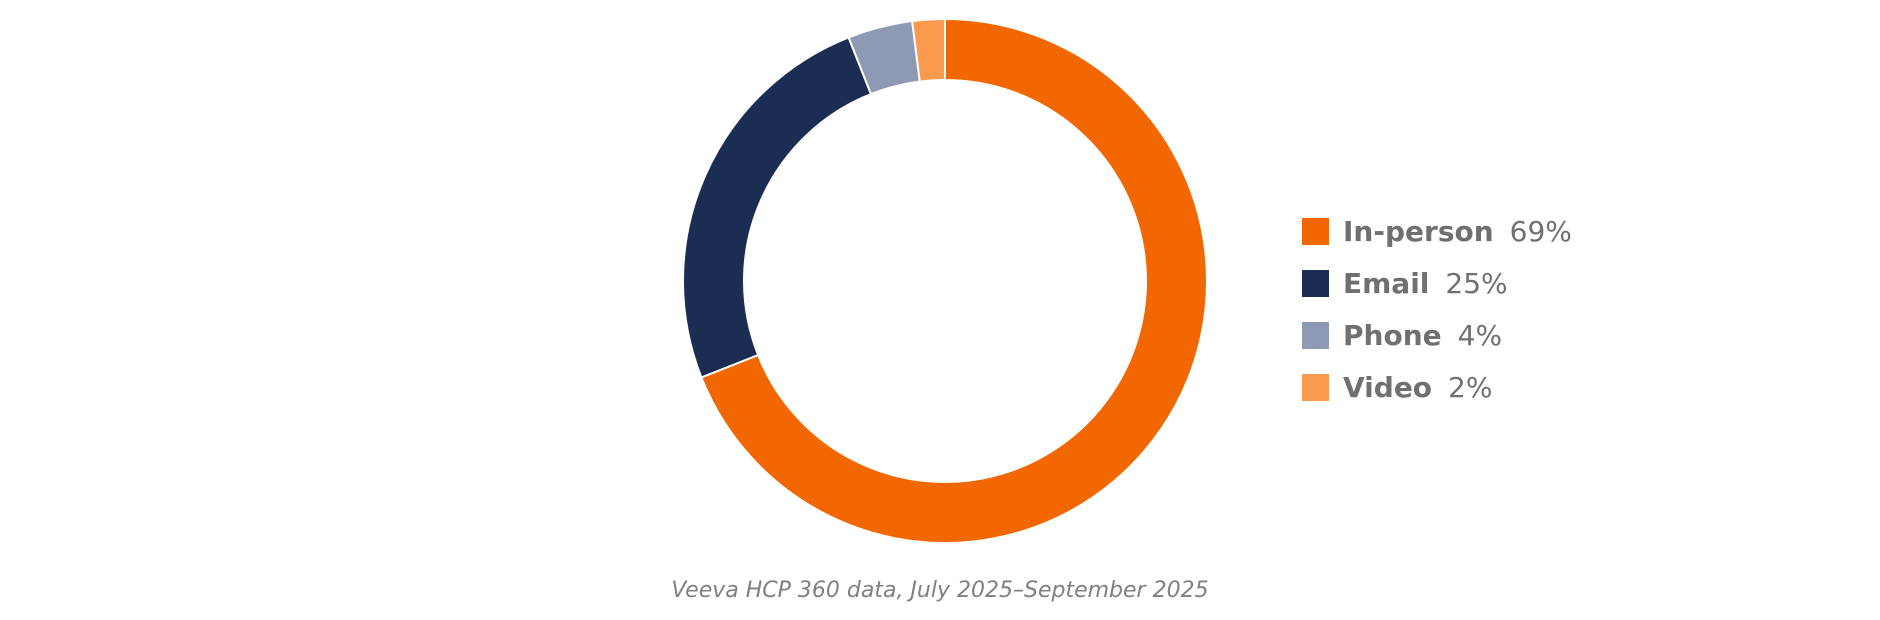 The image size is (1880, 620). I want to click on legend-item-email: Email 25%, so click(1437, 283).